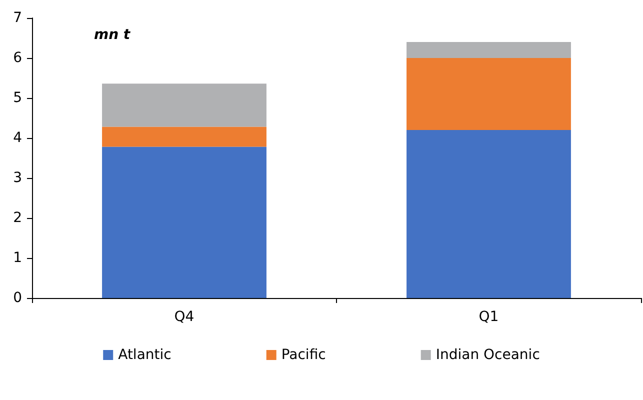  I want to click on x-tick-label: Q4, so click(184, 317).